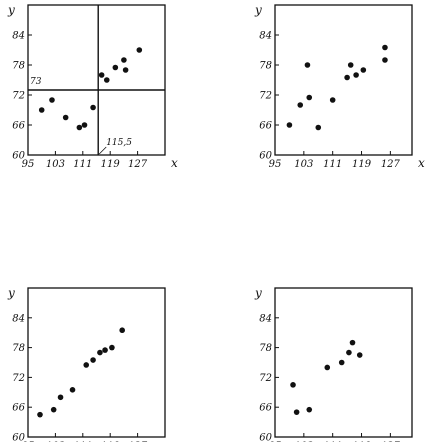 The height and width of the screenshot is (442, 435). Describe the element at coordinates (102, 150) in the screenshot. I see `mean-x-leader` at that location.